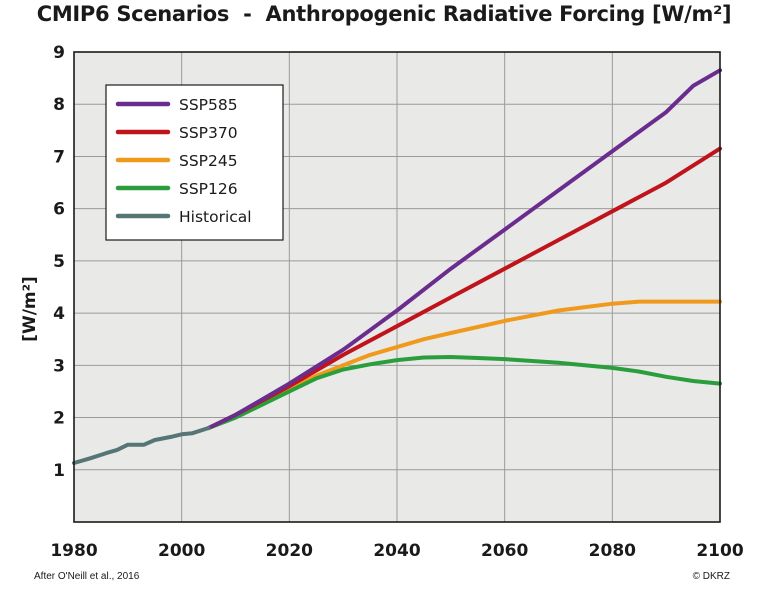  I want to click on legend-box, so click(194, 162).